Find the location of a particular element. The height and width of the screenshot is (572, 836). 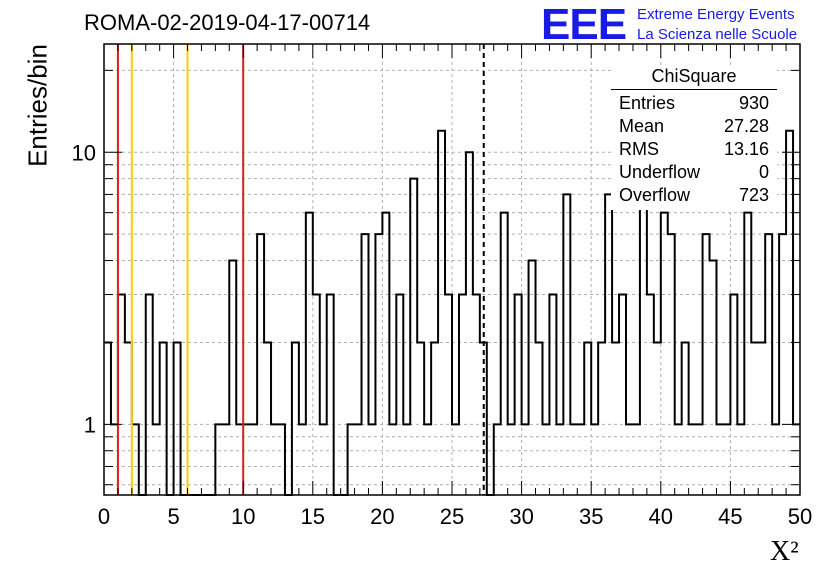

x-tick-label: 25 is located at coordinates (452, 516).